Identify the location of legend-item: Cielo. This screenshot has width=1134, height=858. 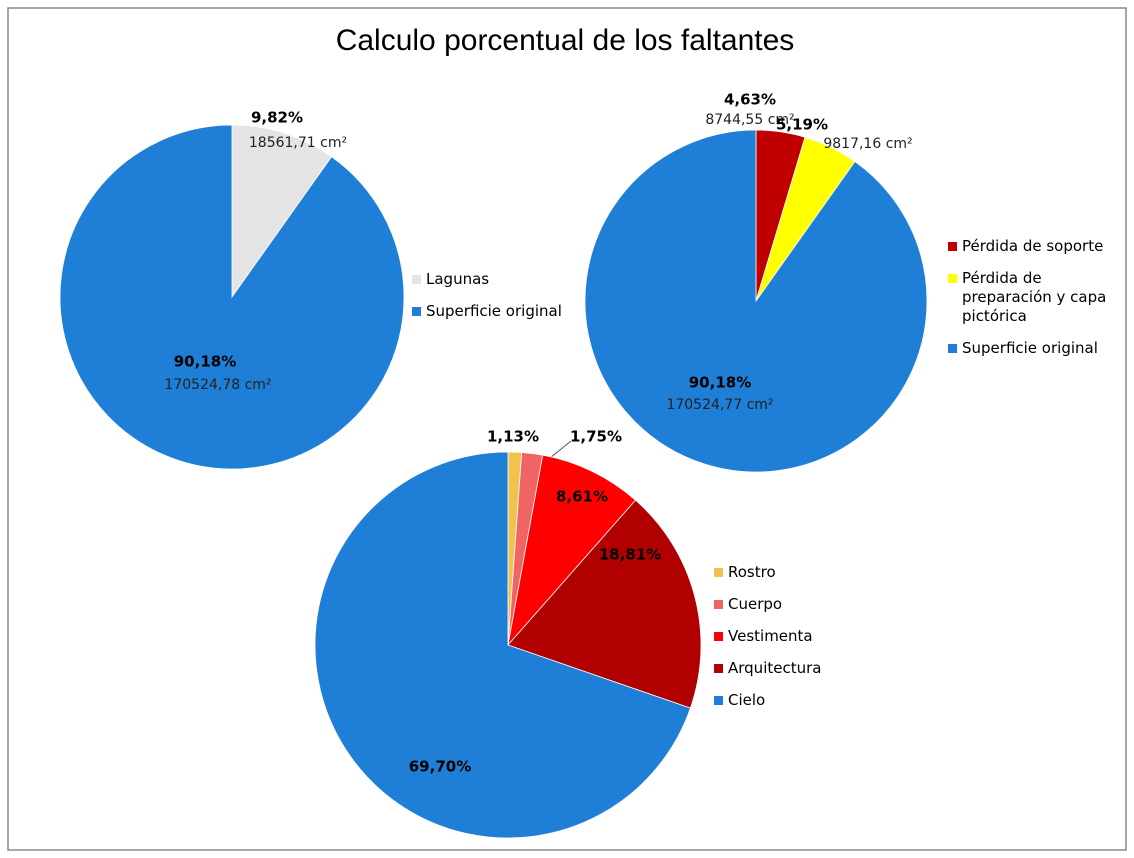
(794, 700).